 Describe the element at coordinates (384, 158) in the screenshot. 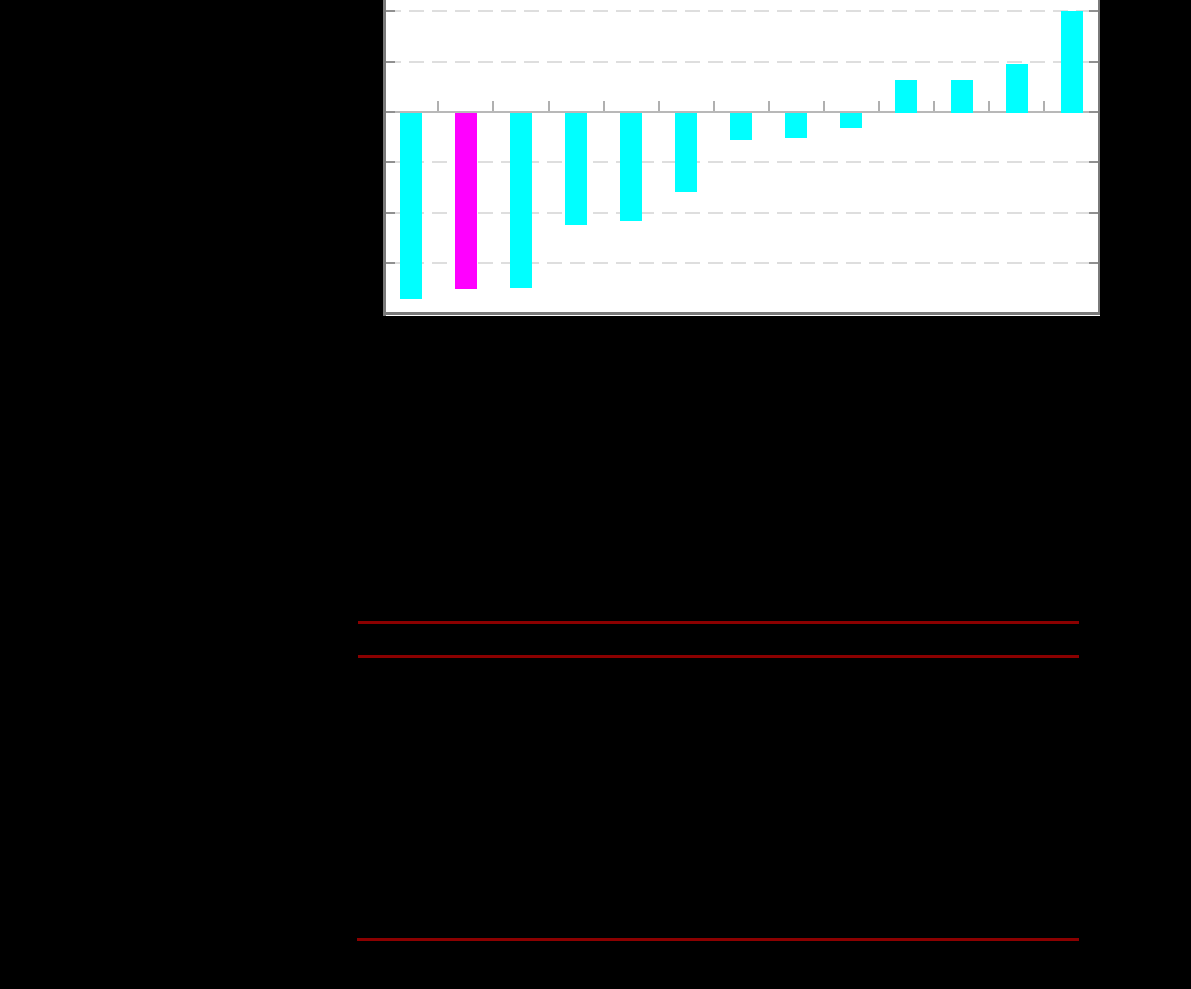

I see `y-axis-spine` at that location.